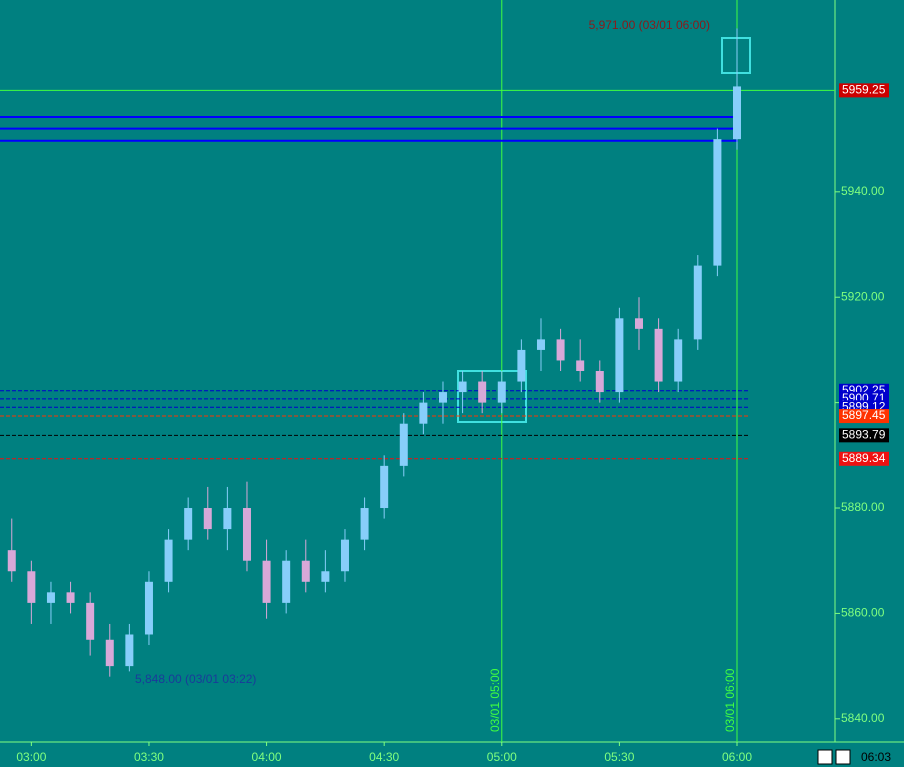  I want to click on x-tick-label: 05:00, so click(502, 757).